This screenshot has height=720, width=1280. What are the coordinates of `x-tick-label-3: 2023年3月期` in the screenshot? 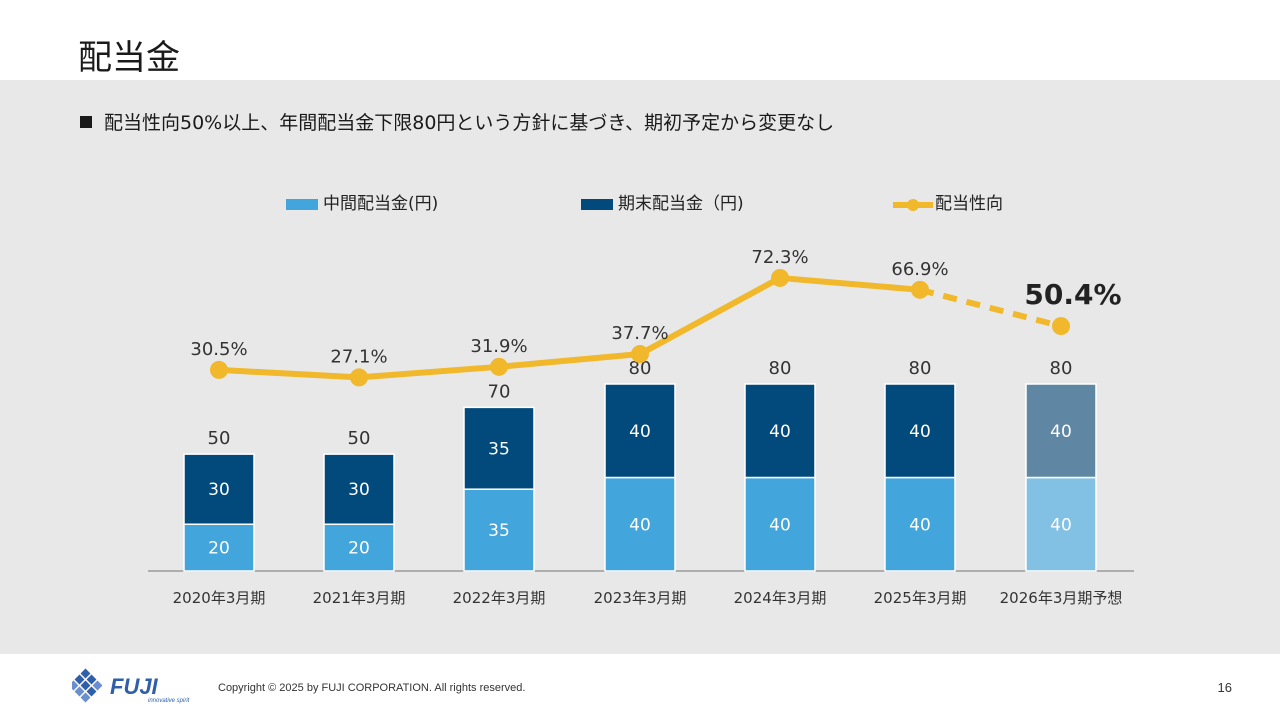 It's located at (640, 598).